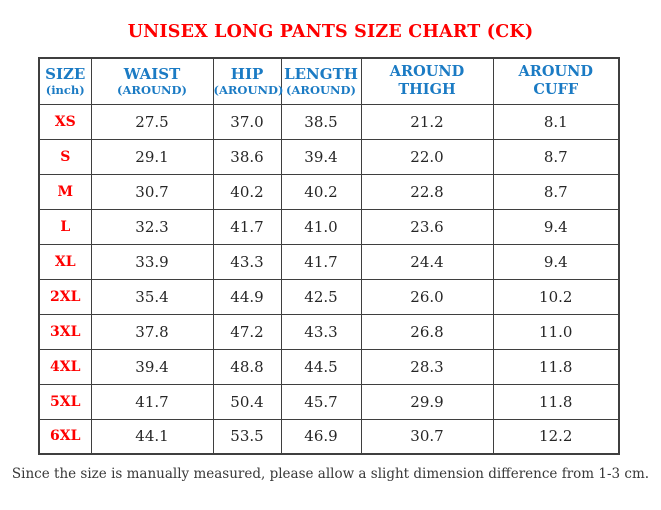 This screenshot has height=510, width=661. Describe the element at coordinates (427, 401) in the screenshot. I see `thigh-cell: 29.9` at that location.